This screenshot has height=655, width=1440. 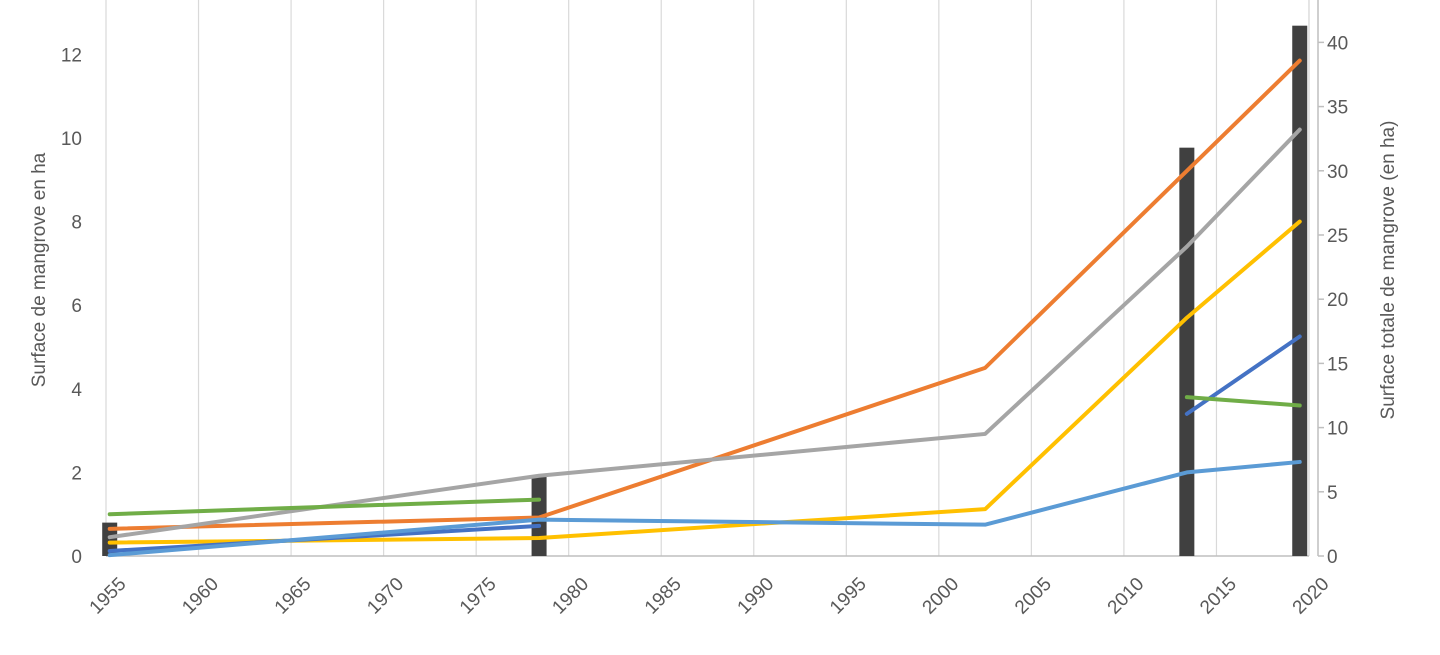 I want to click on y-tick-label: 8, so click(x=76, y=223).